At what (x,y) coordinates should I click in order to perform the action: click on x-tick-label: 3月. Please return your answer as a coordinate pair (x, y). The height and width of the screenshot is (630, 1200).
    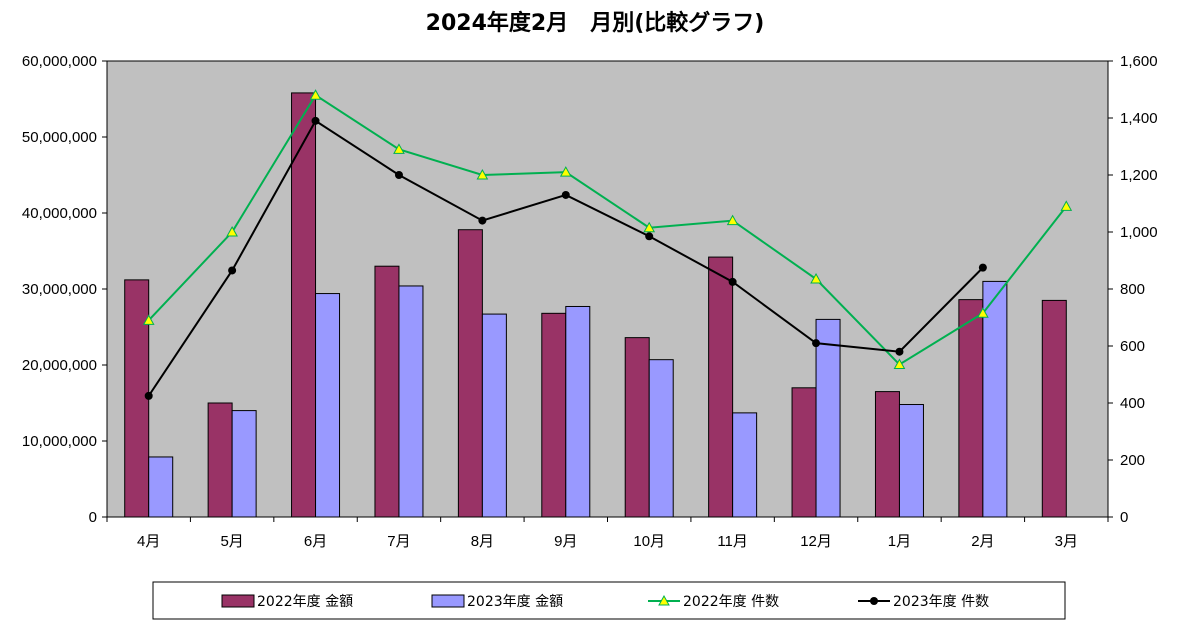
    Looking at the image, I should click on (1066, 541).